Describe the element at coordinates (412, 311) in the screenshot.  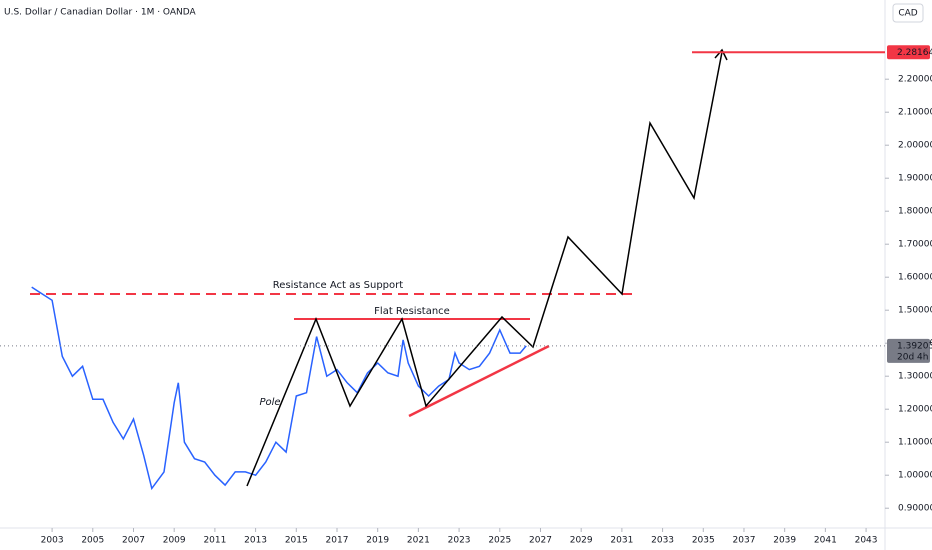
I see `flat-label: Flat Resistance` at that location.